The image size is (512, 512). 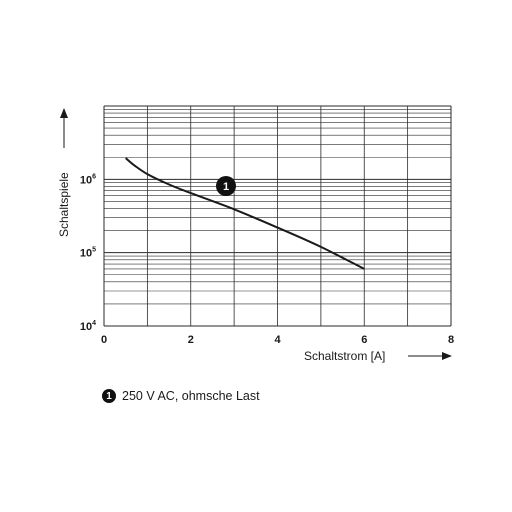 What do you see at coordinates (364, 340) in the screenshot?
I see `x-tick-label: 6` at bounding box center [364, 340].